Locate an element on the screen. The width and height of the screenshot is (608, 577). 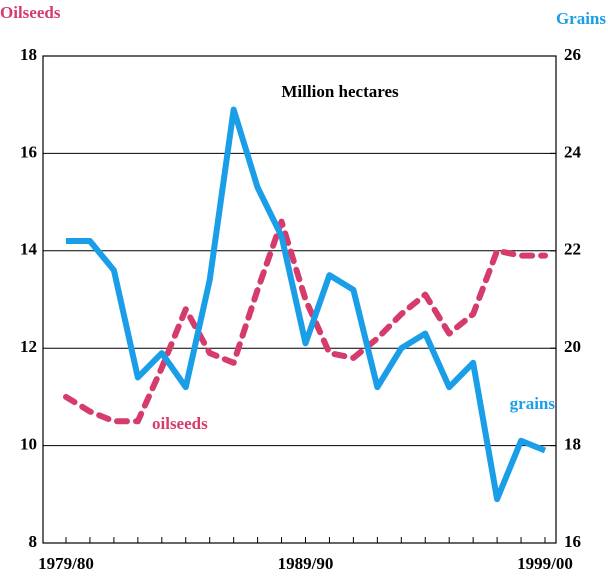
y2-tick-label: 20 is located at coordinates (572, 346).